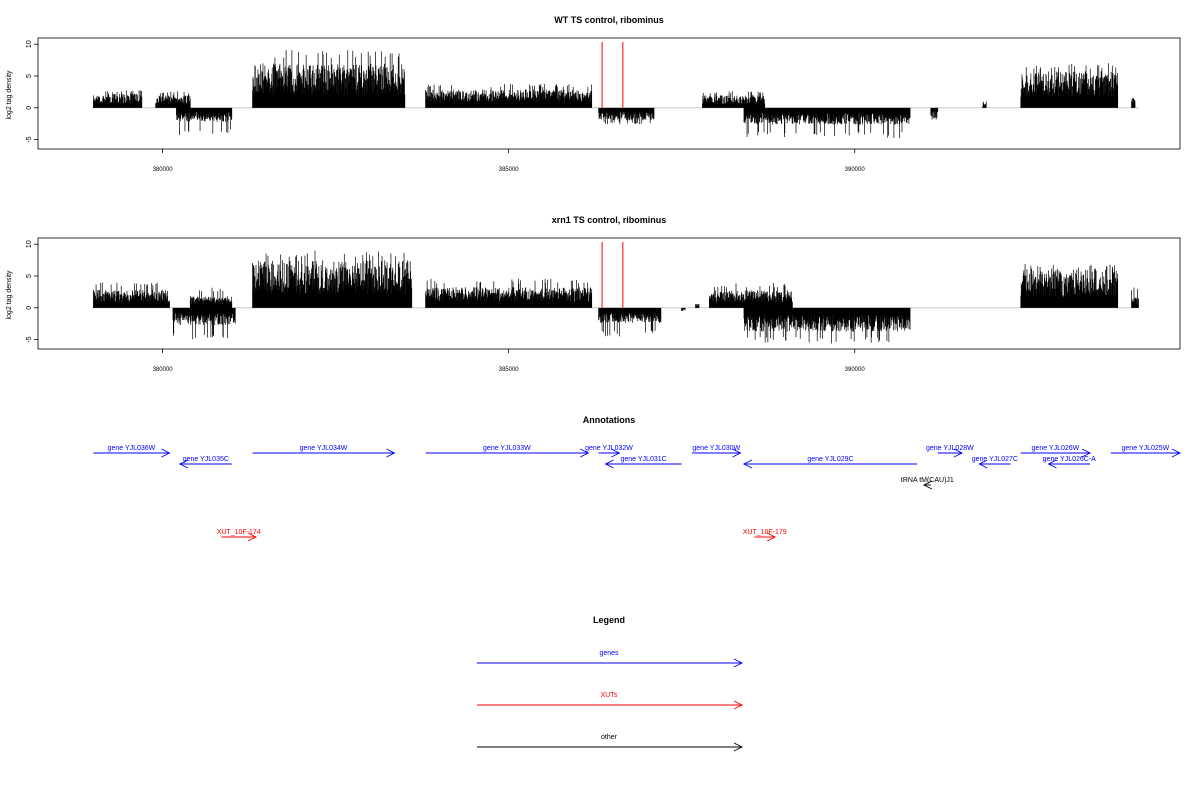 The image size is (1200, 800). I want to click on feature-label: gene YJL026W, so click(1056, 448).